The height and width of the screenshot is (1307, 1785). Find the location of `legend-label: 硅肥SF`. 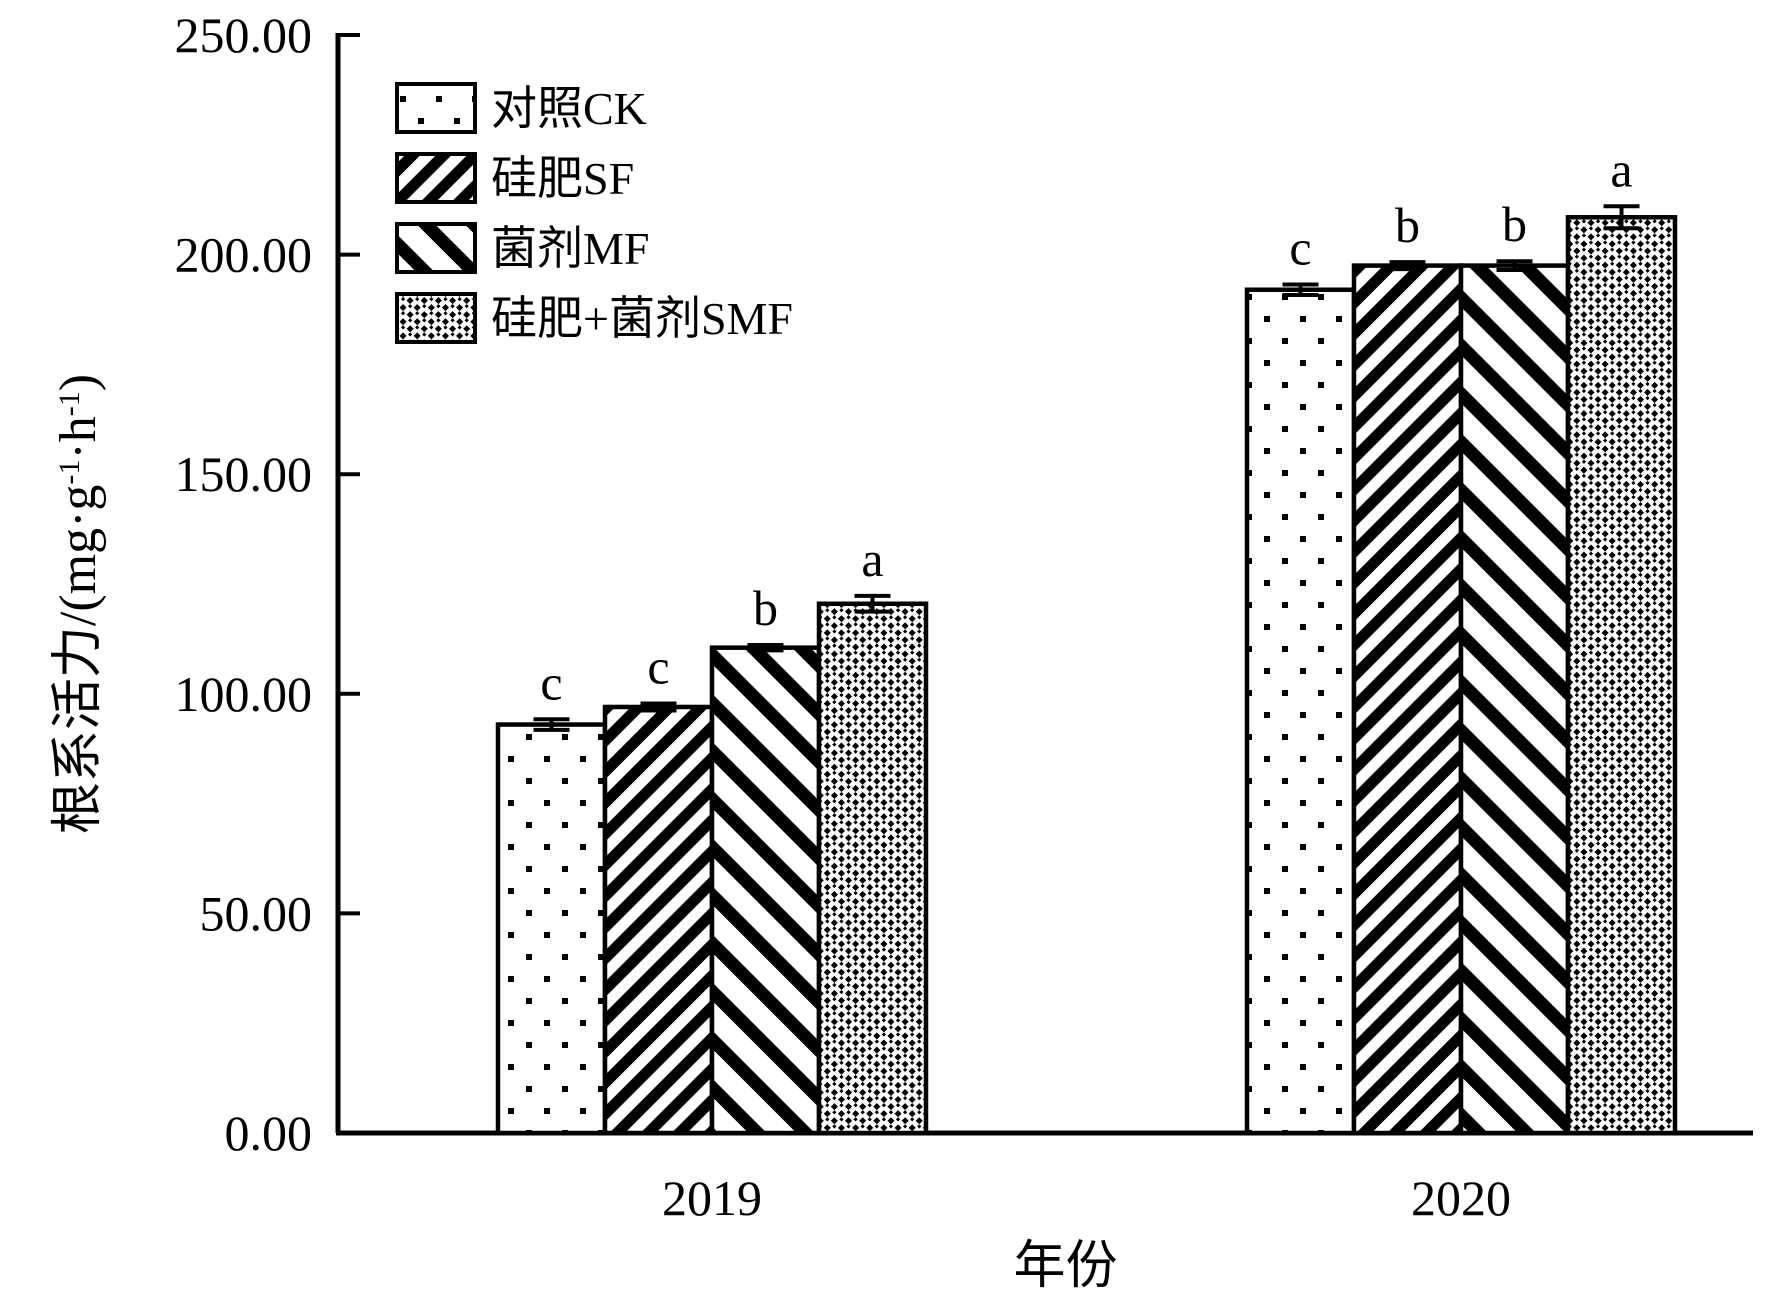

legend-label: 硅肥SF is located at coordinates (562, 178).